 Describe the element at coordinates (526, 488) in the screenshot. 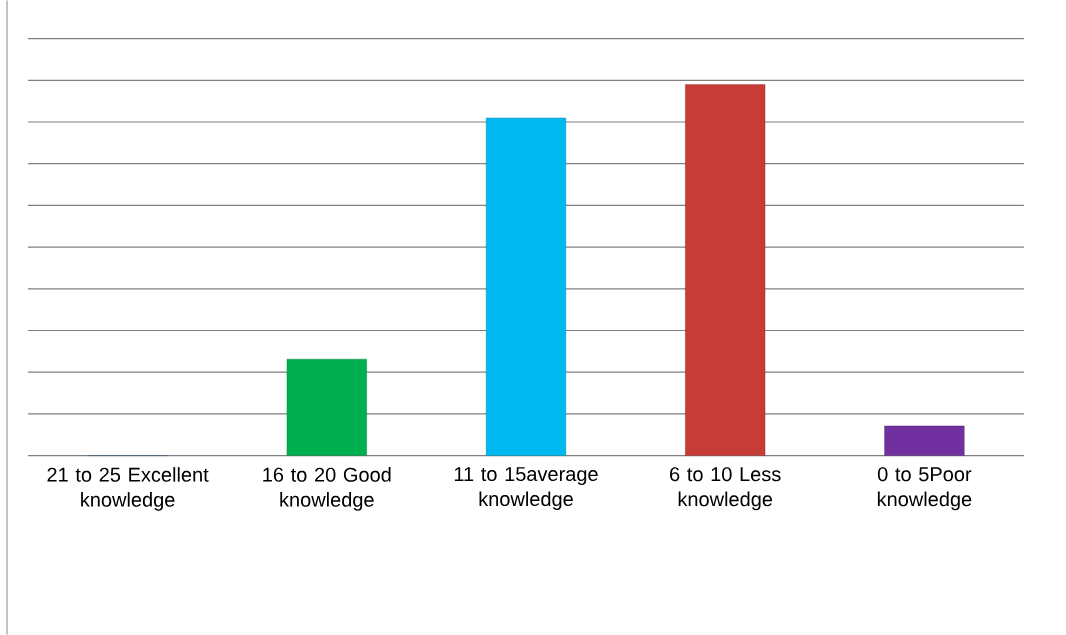

I see `x-tick-label: 11 to 15average knowledge` at that location.